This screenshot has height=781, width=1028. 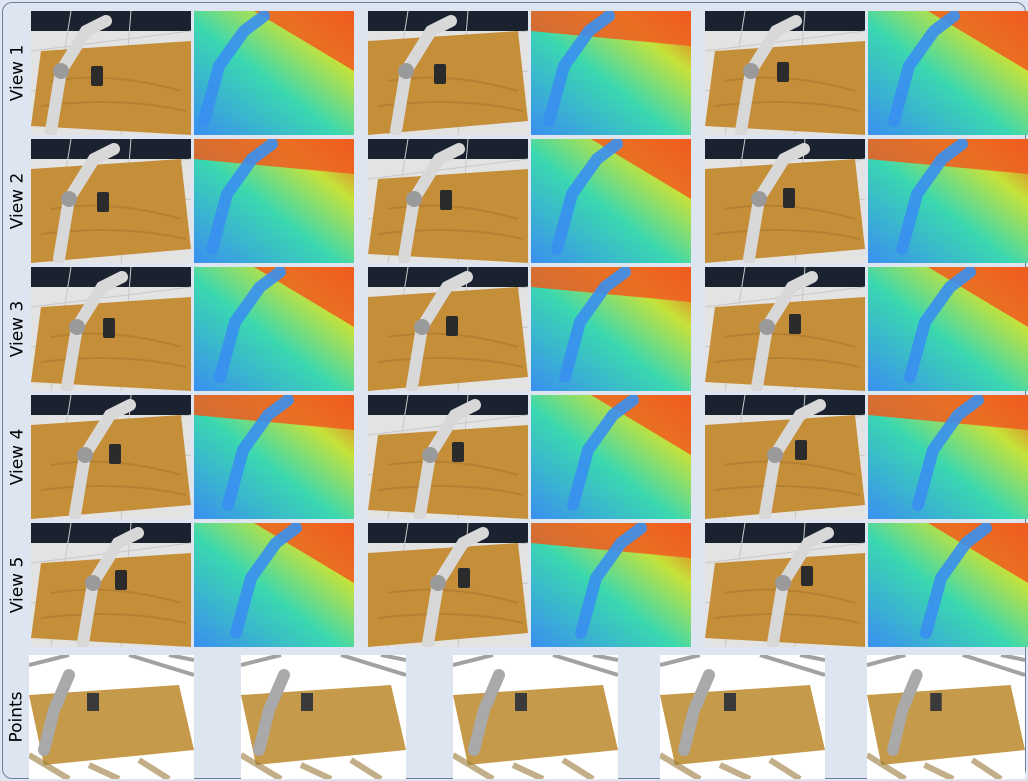 I want to click on depth-map-view4-frame1, so click(x=274, y=457).